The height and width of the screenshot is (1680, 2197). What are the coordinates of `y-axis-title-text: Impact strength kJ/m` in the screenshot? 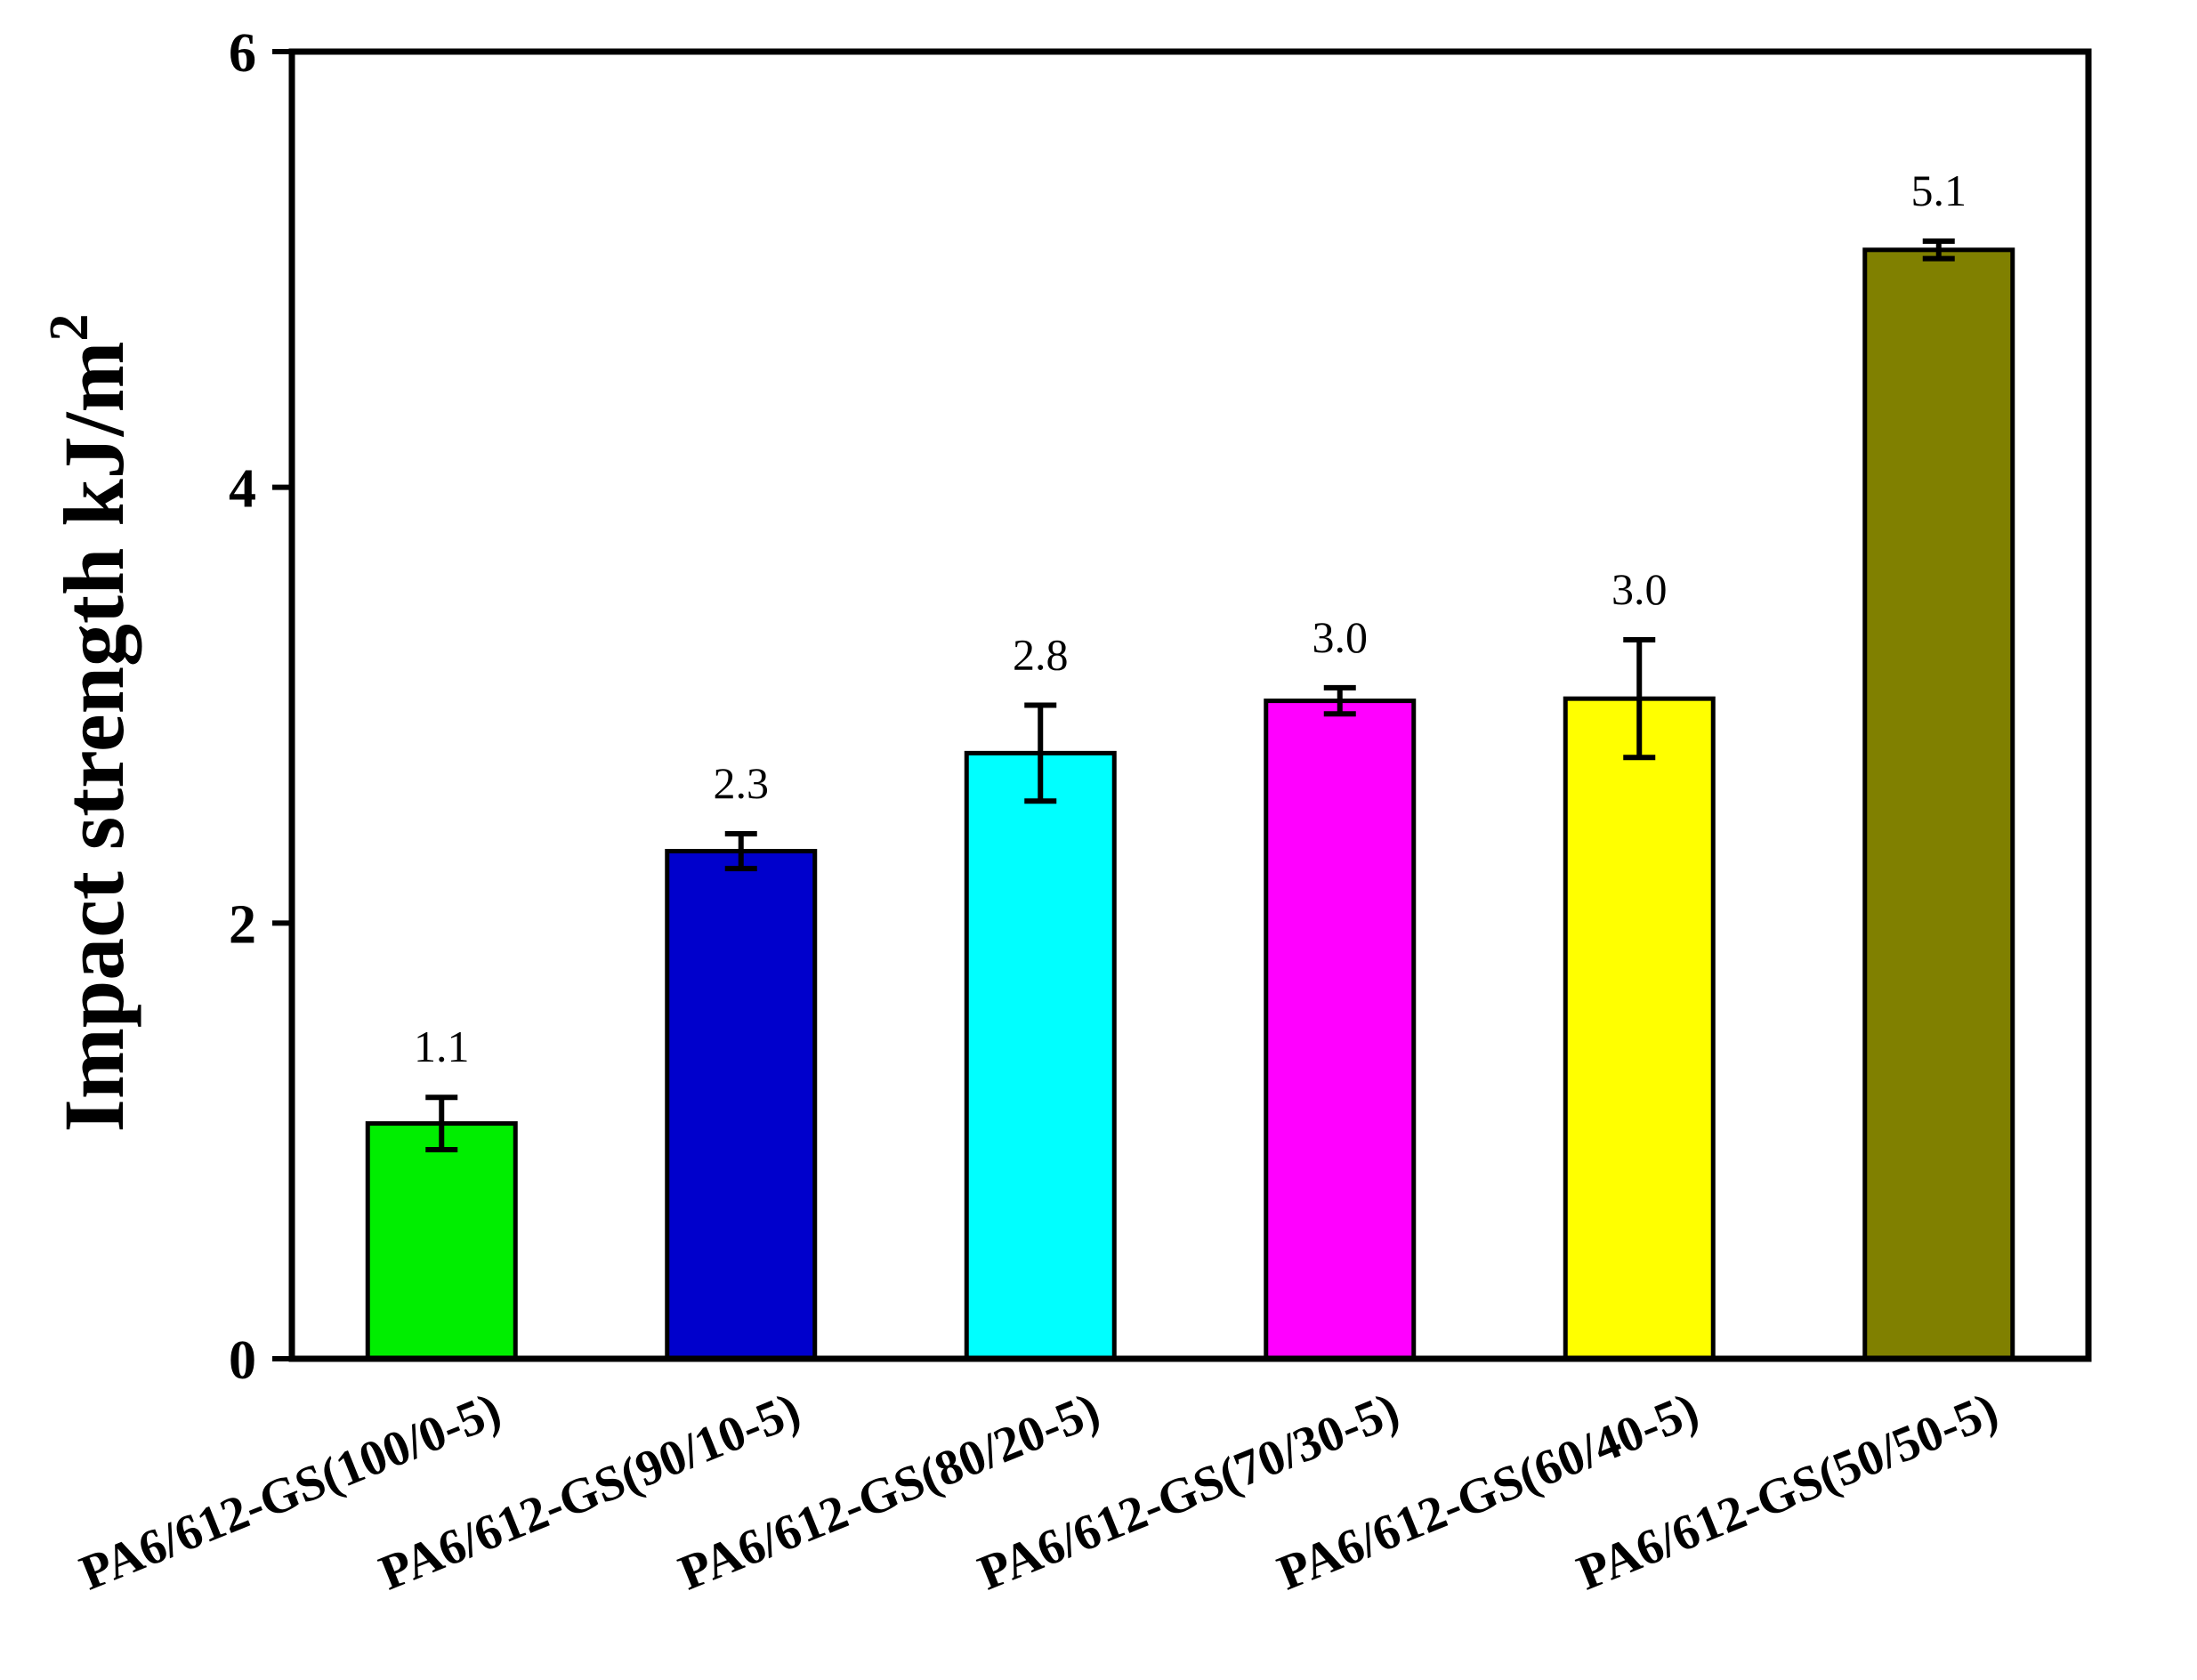 It's located at (93, 737).